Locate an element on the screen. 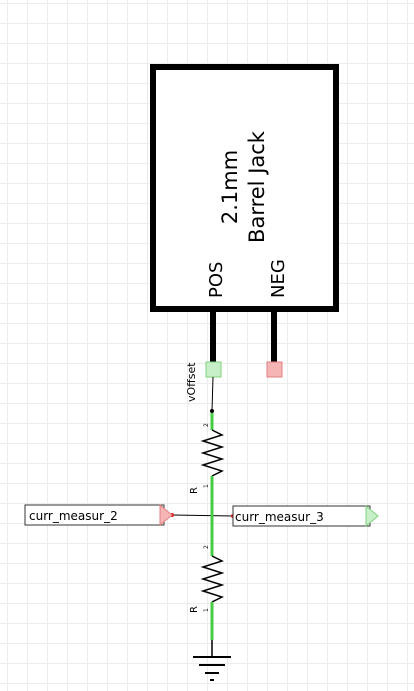 This screenshot has width=414, height=691. port-right-label: curr_measur_3 is located at coordinates (279, 517).